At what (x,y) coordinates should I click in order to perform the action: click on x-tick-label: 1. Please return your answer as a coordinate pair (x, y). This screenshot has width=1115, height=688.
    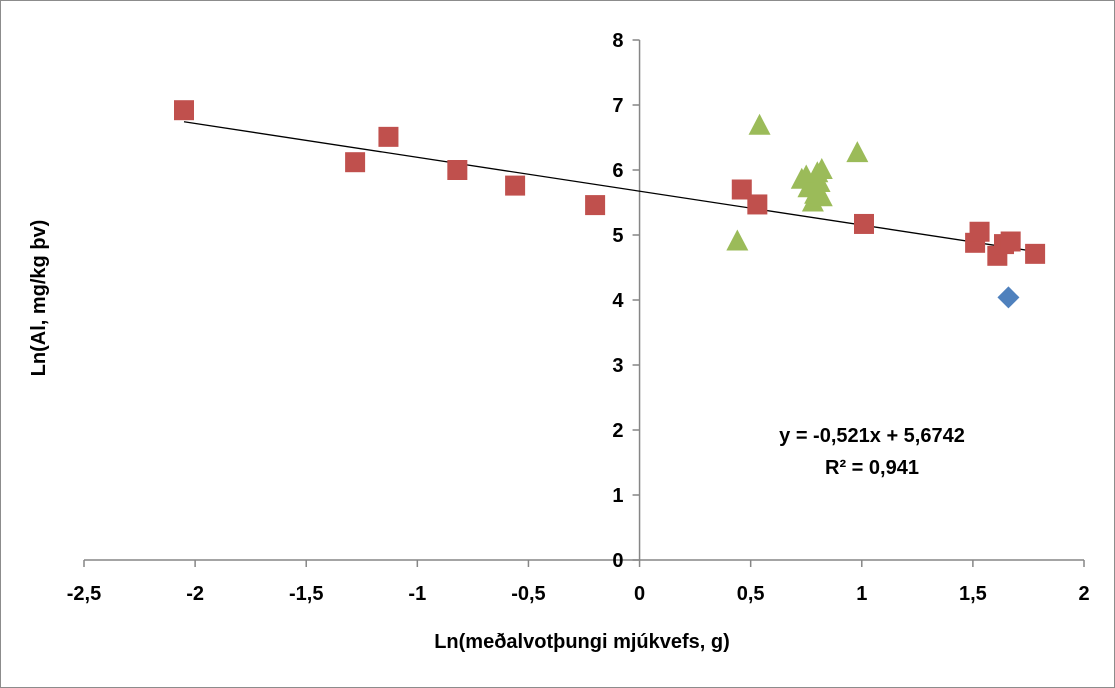
    Looking at the image, I should click on (861, 594).